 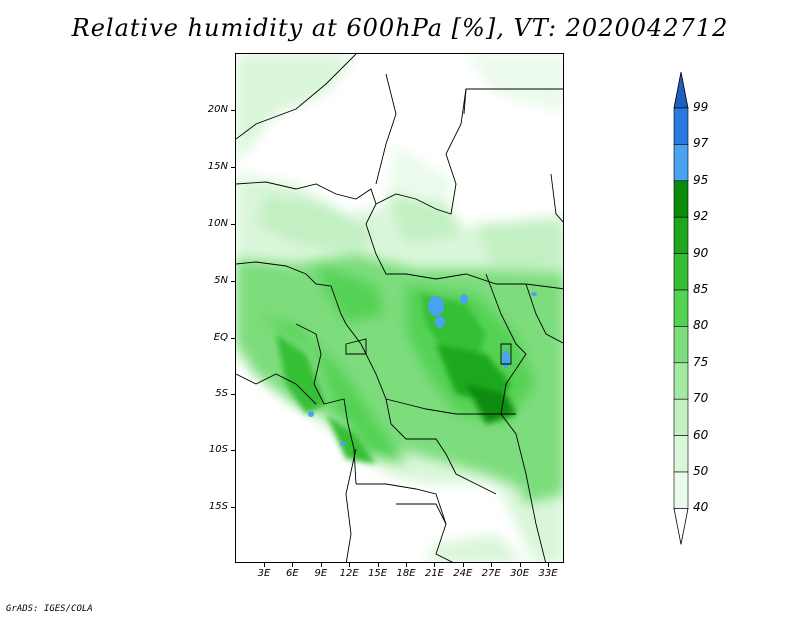 I want to click on colorbar-label-97: 97, so click(x=701, y=143).